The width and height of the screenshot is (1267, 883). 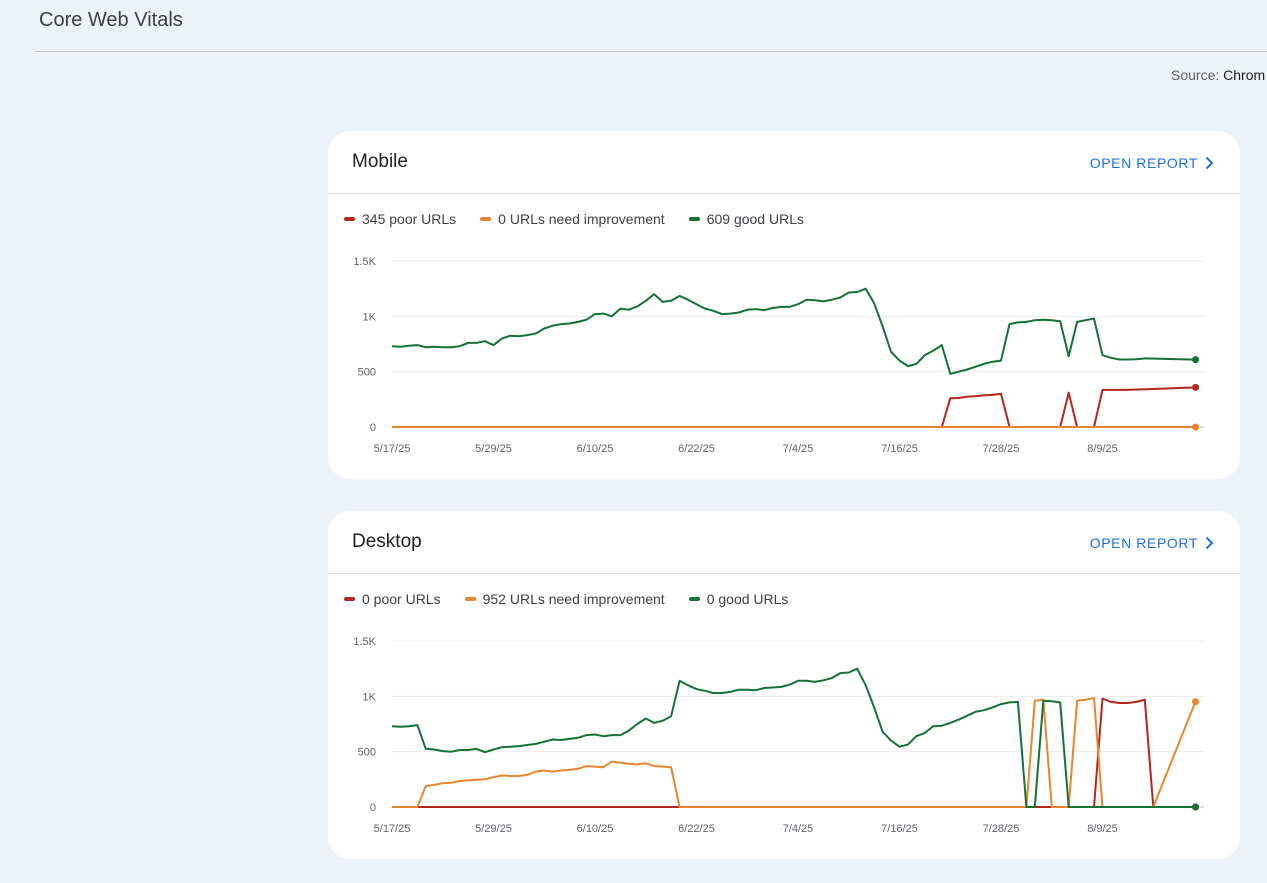 I want to click on legend-item-good: 609 good URLs, so click(x=746, y=219).